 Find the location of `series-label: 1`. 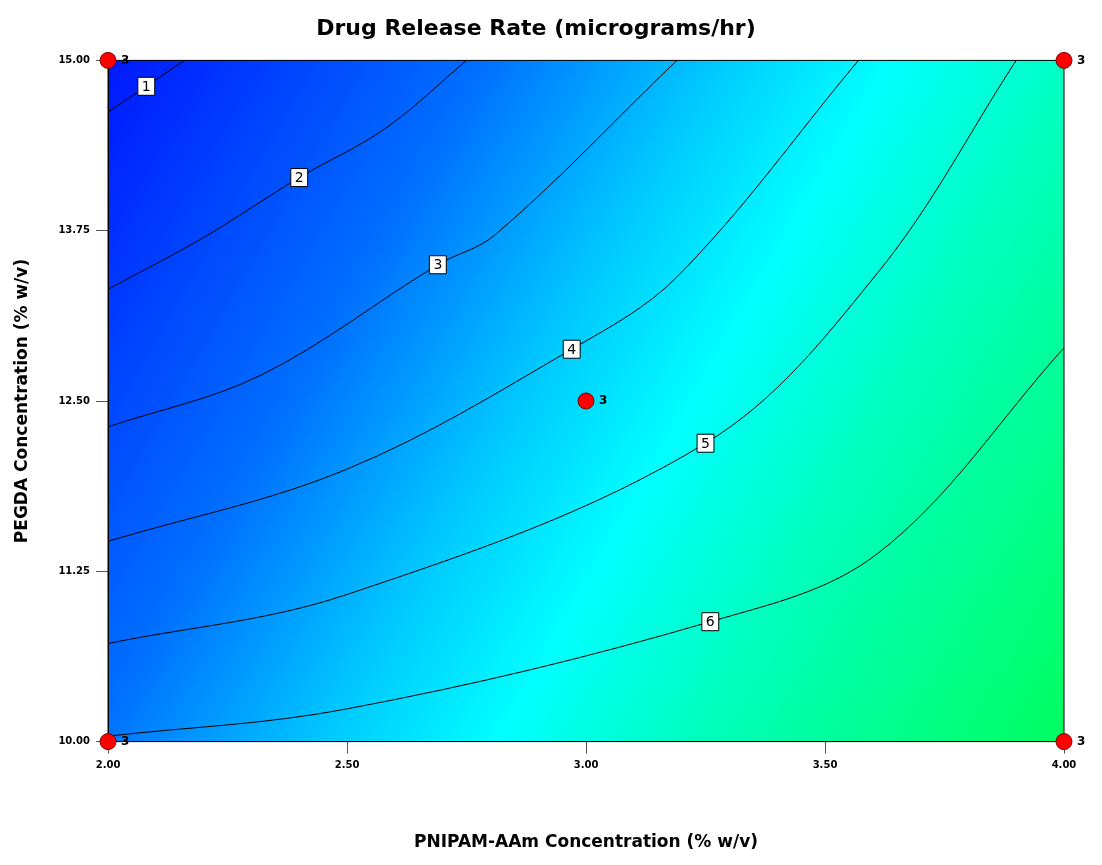

series-label: 1 is located at coordinates (146, 85).